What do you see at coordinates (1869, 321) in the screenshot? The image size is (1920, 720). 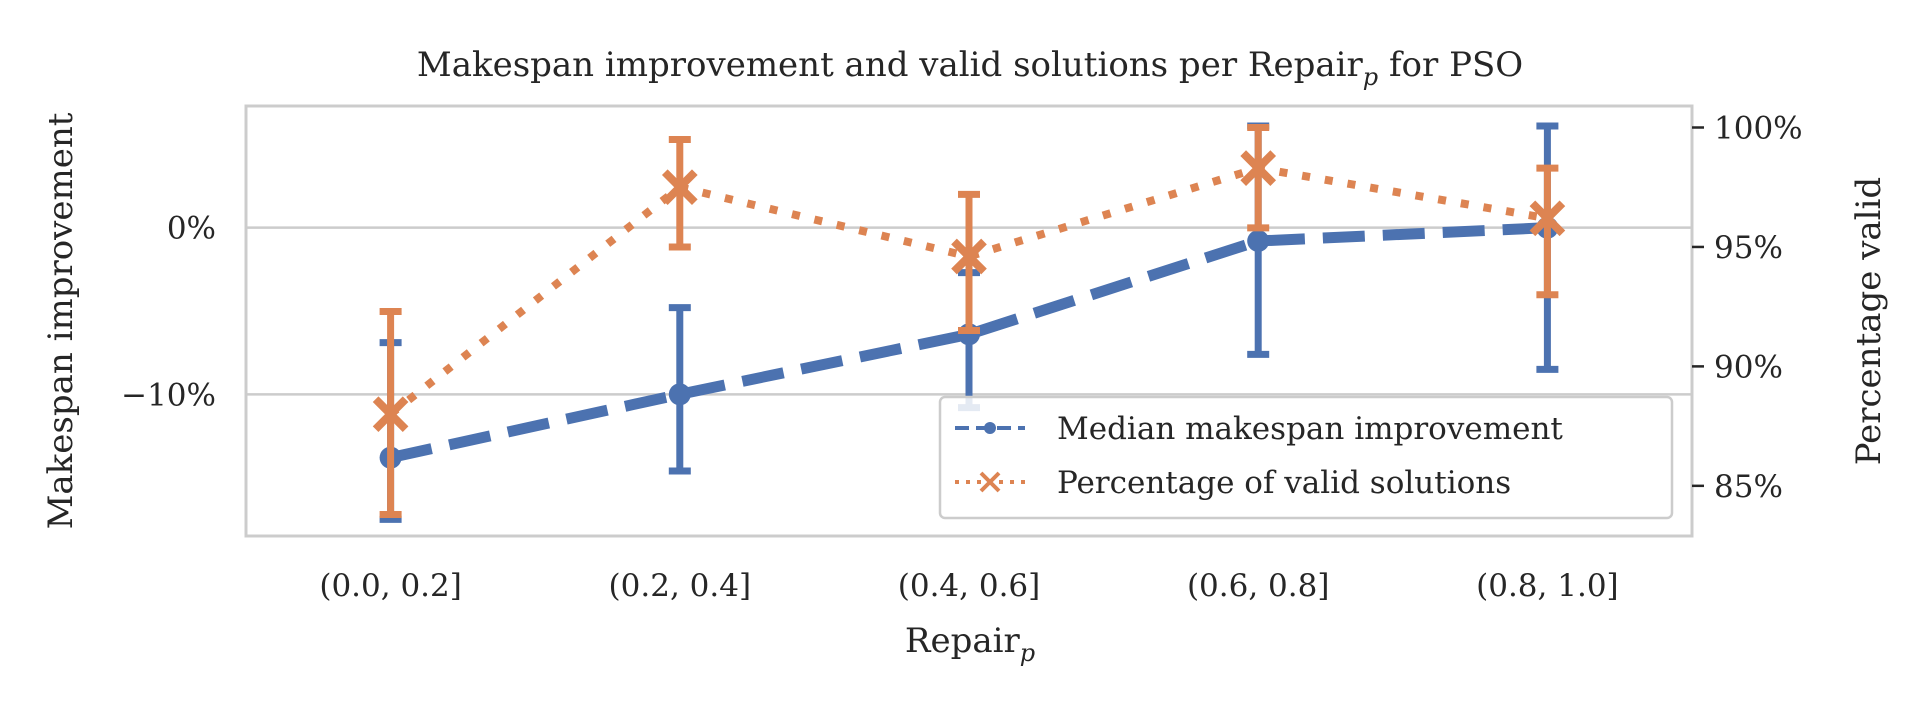 I see `y-axis-label-right: Percentage valid` at bounding box center [1869, 321].